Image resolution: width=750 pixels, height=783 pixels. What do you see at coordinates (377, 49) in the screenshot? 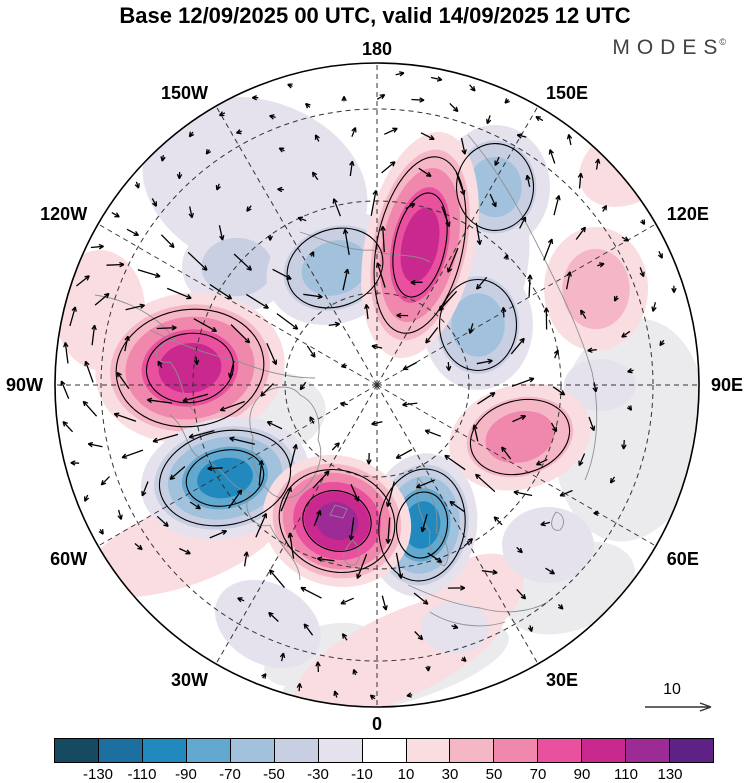
I see `longitude-label: 180` at bounding box center [377, 49].